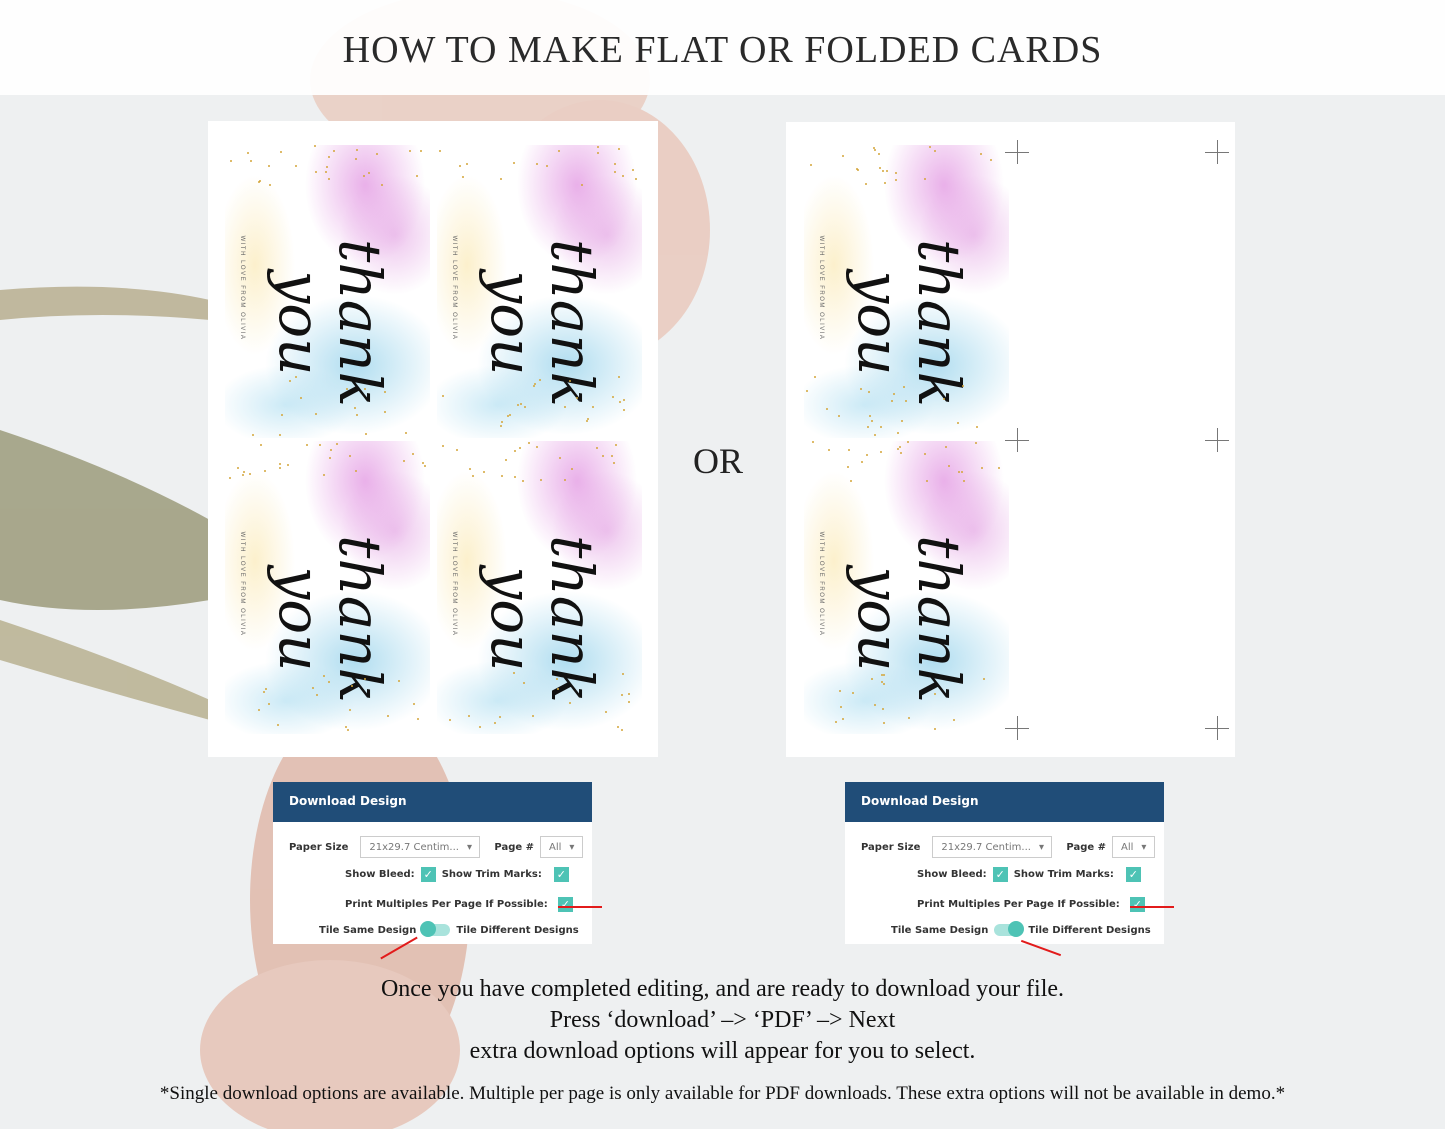  I want to click on card-subline: WITH LOVE FROM OLIVIA, so click(821, 584).